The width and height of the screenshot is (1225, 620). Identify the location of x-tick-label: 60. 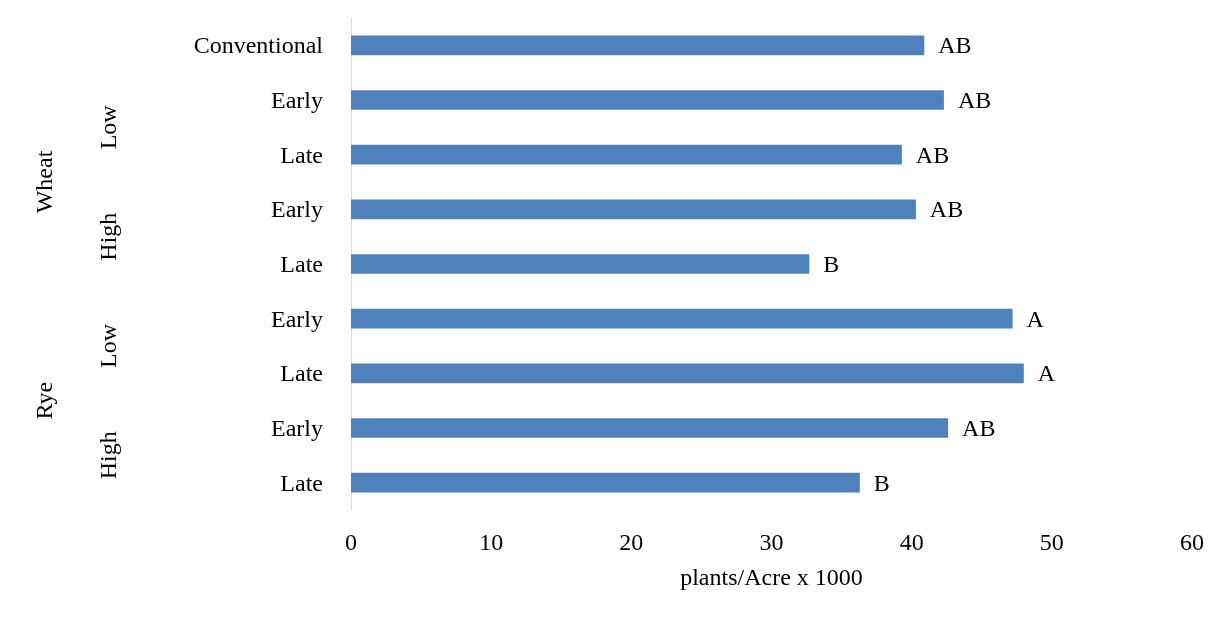
(1192, 542).